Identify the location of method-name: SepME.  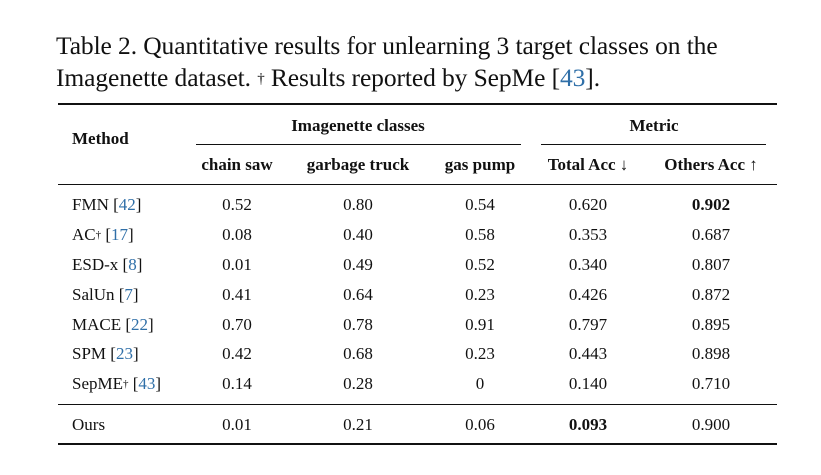
(97, 383).